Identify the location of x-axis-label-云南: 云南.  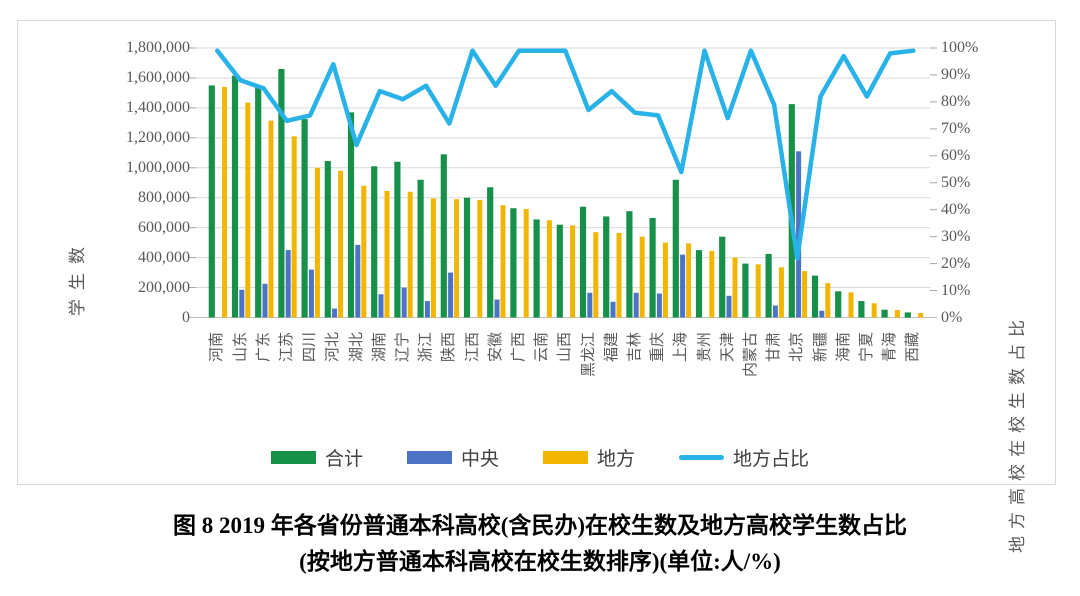
(542, 347).